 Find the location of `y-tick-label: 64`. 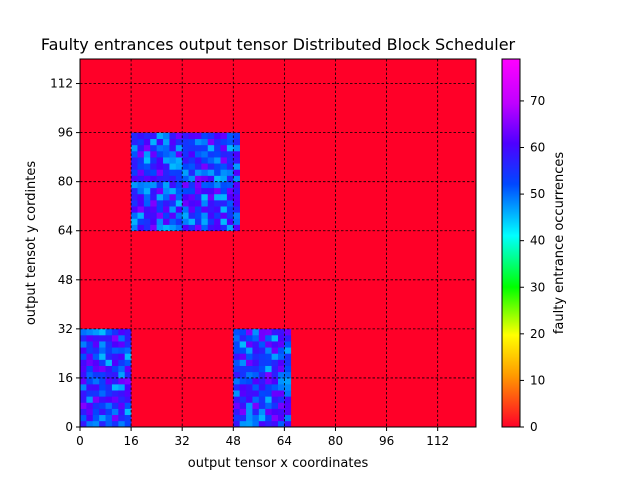

y-tick-label: 64 is located at coordinates (65, 231).